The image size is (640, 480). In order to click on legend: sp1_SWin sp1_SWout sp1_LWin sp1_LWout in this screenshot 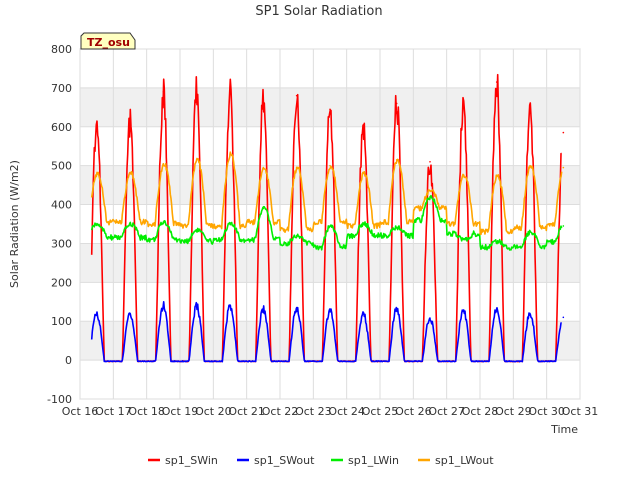, I will do `click(321, 460)`.